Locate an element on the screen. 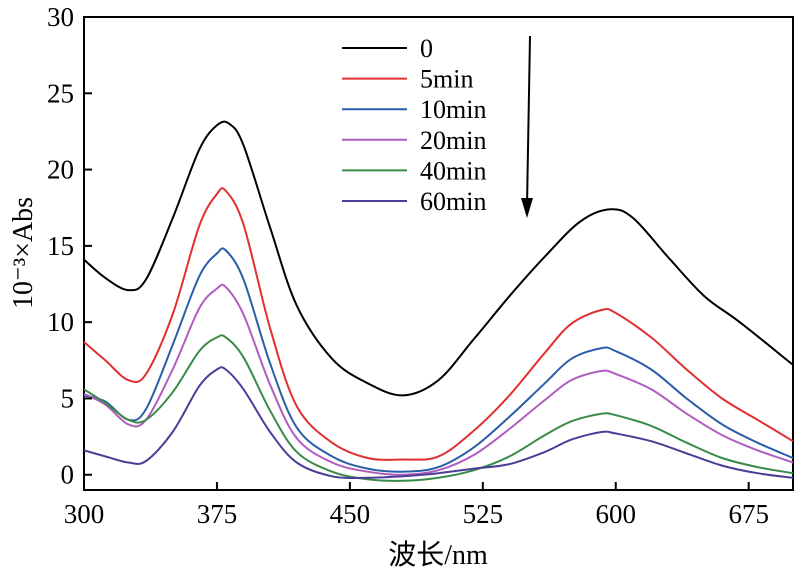 Image resolution: width=800 pixels, height=576 pixels. y-tick-label: 15 is located at coordinates (60, 246).